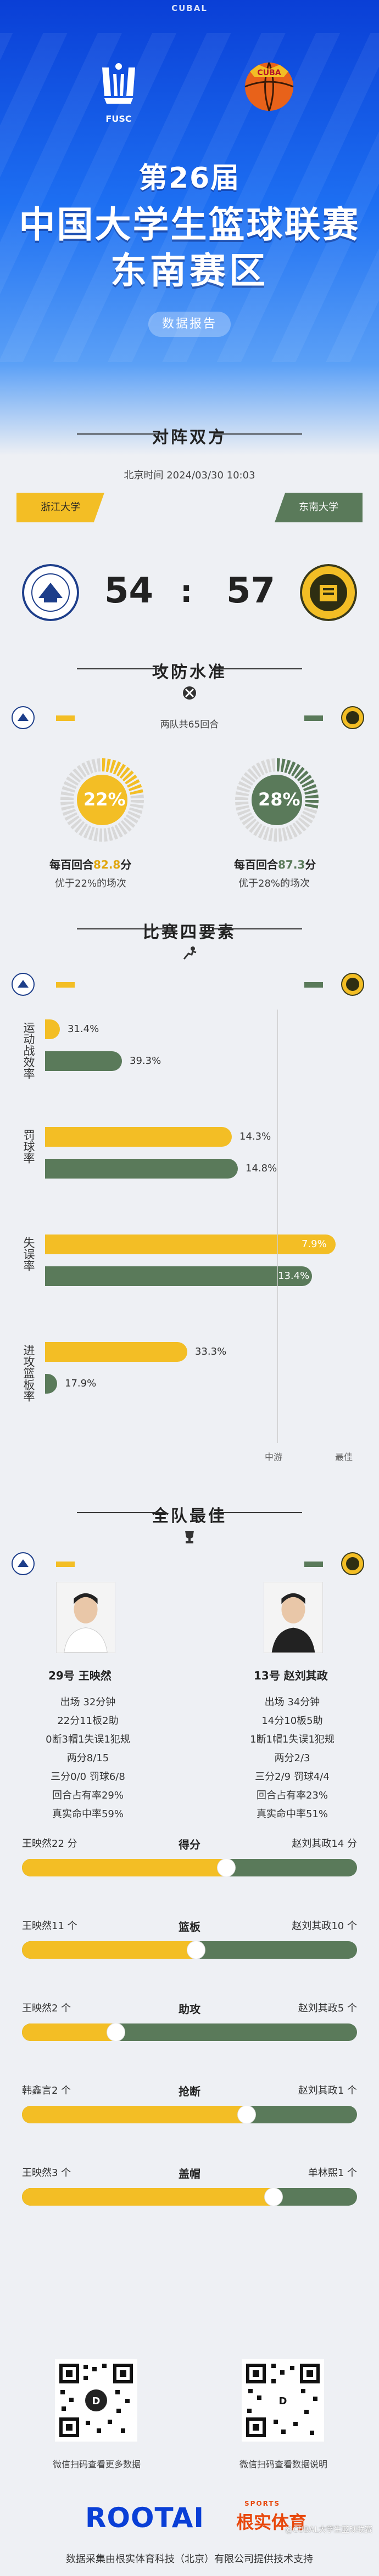 This screenshot has width=379, height=2576. What do you see at coordinates (293, 1623) in the screenshot?
I see `player-portrait-icon` at bounding box center [293, 1623].